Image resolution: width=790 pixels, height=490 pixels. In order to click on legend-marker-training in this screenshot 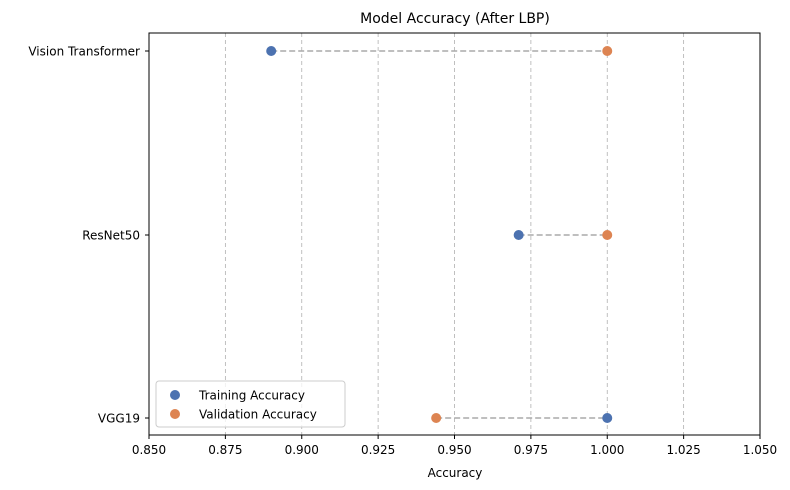, I will do `click(175, 395)`.